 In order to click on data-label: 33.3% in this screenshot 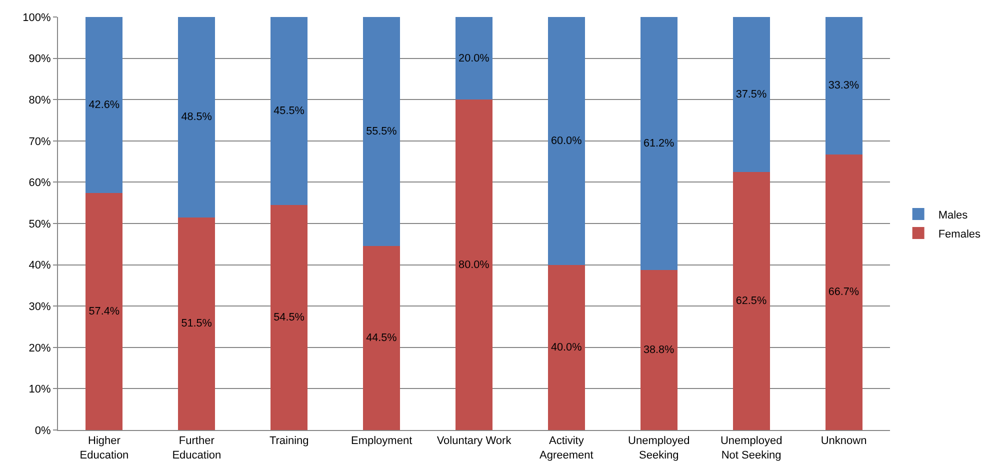, I will do `click(844, 86)`.